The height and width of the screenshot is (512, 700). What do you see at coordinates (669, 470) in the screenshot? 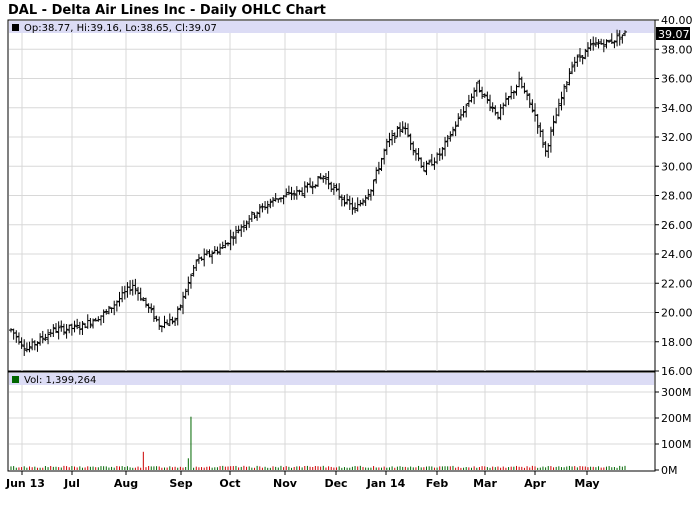
I see `volume-tick-label: 0M` at bounding box center [669, 470].